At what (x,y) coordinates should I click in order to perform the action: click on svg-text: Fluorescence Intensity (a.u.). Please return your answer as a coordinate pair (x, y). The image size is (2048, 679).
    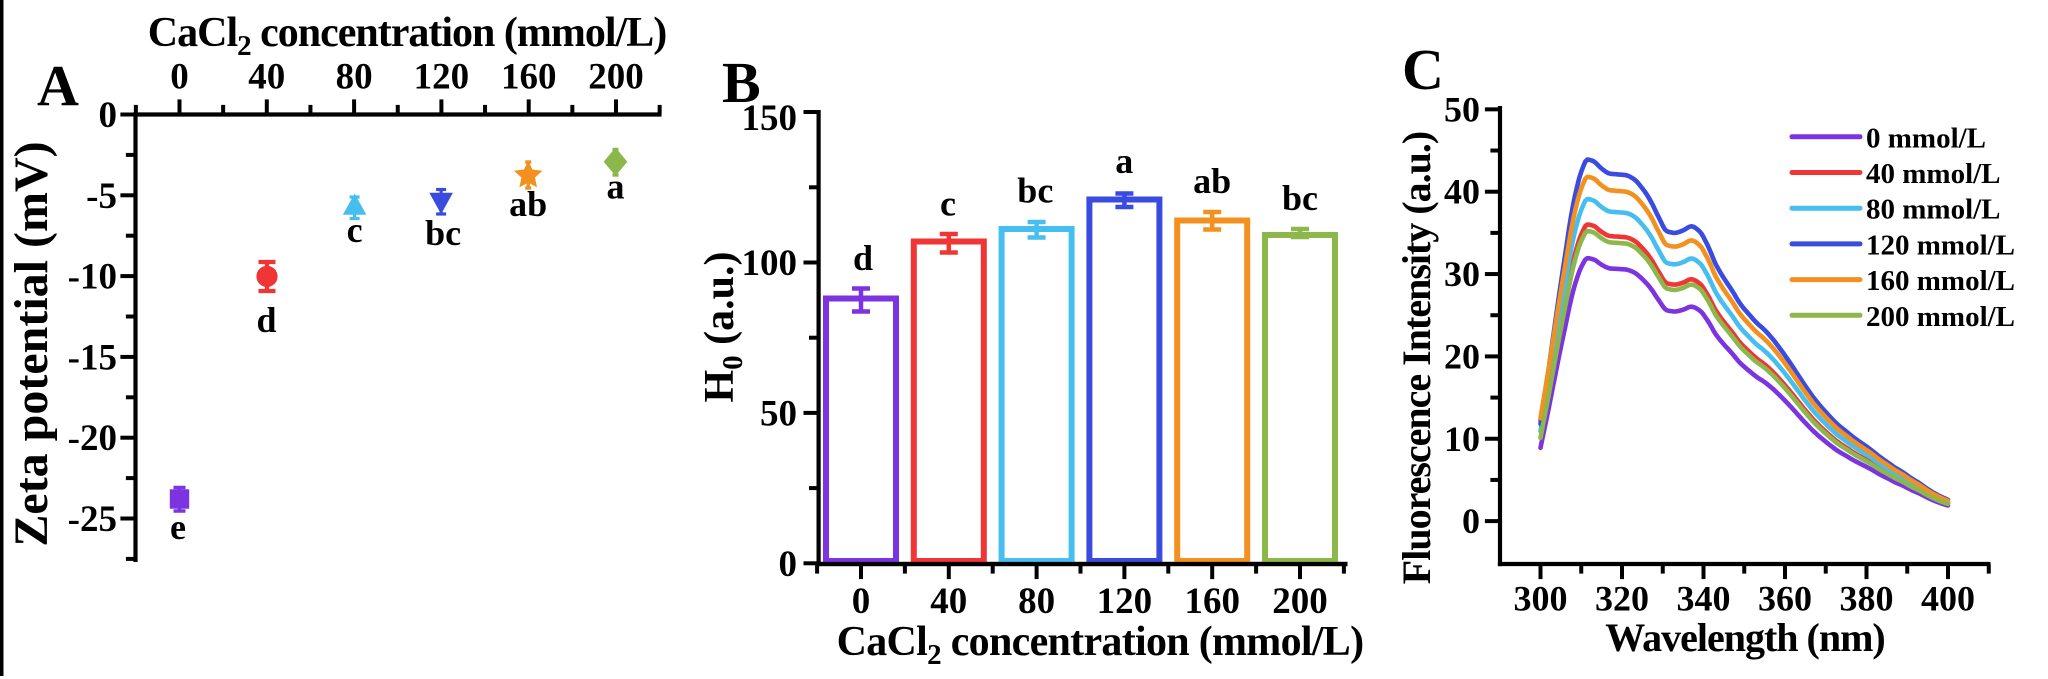
    Looking at the image, I should click on (1416, 358).